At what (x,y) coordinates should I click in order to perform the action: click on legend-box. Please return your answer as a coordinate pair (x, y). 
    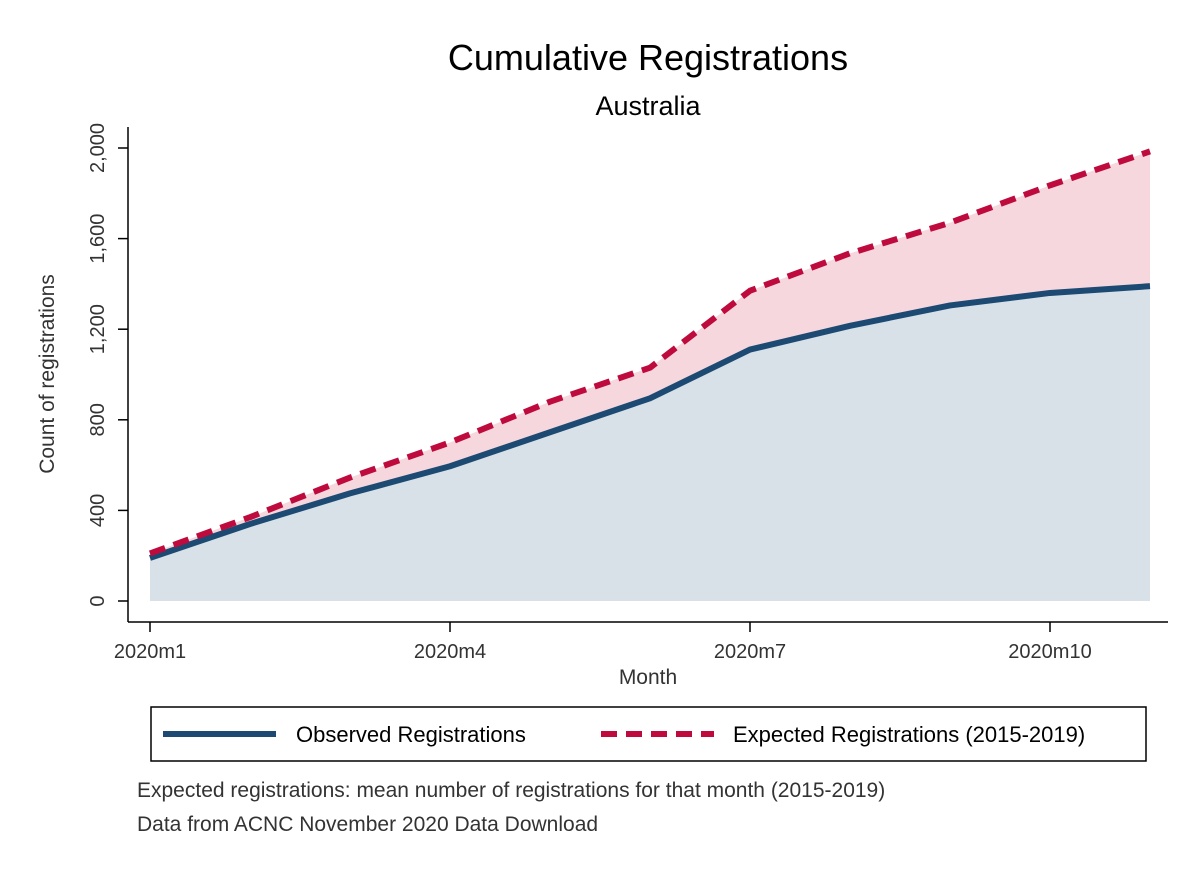
    Looking at the image, I should click on (648, 734).